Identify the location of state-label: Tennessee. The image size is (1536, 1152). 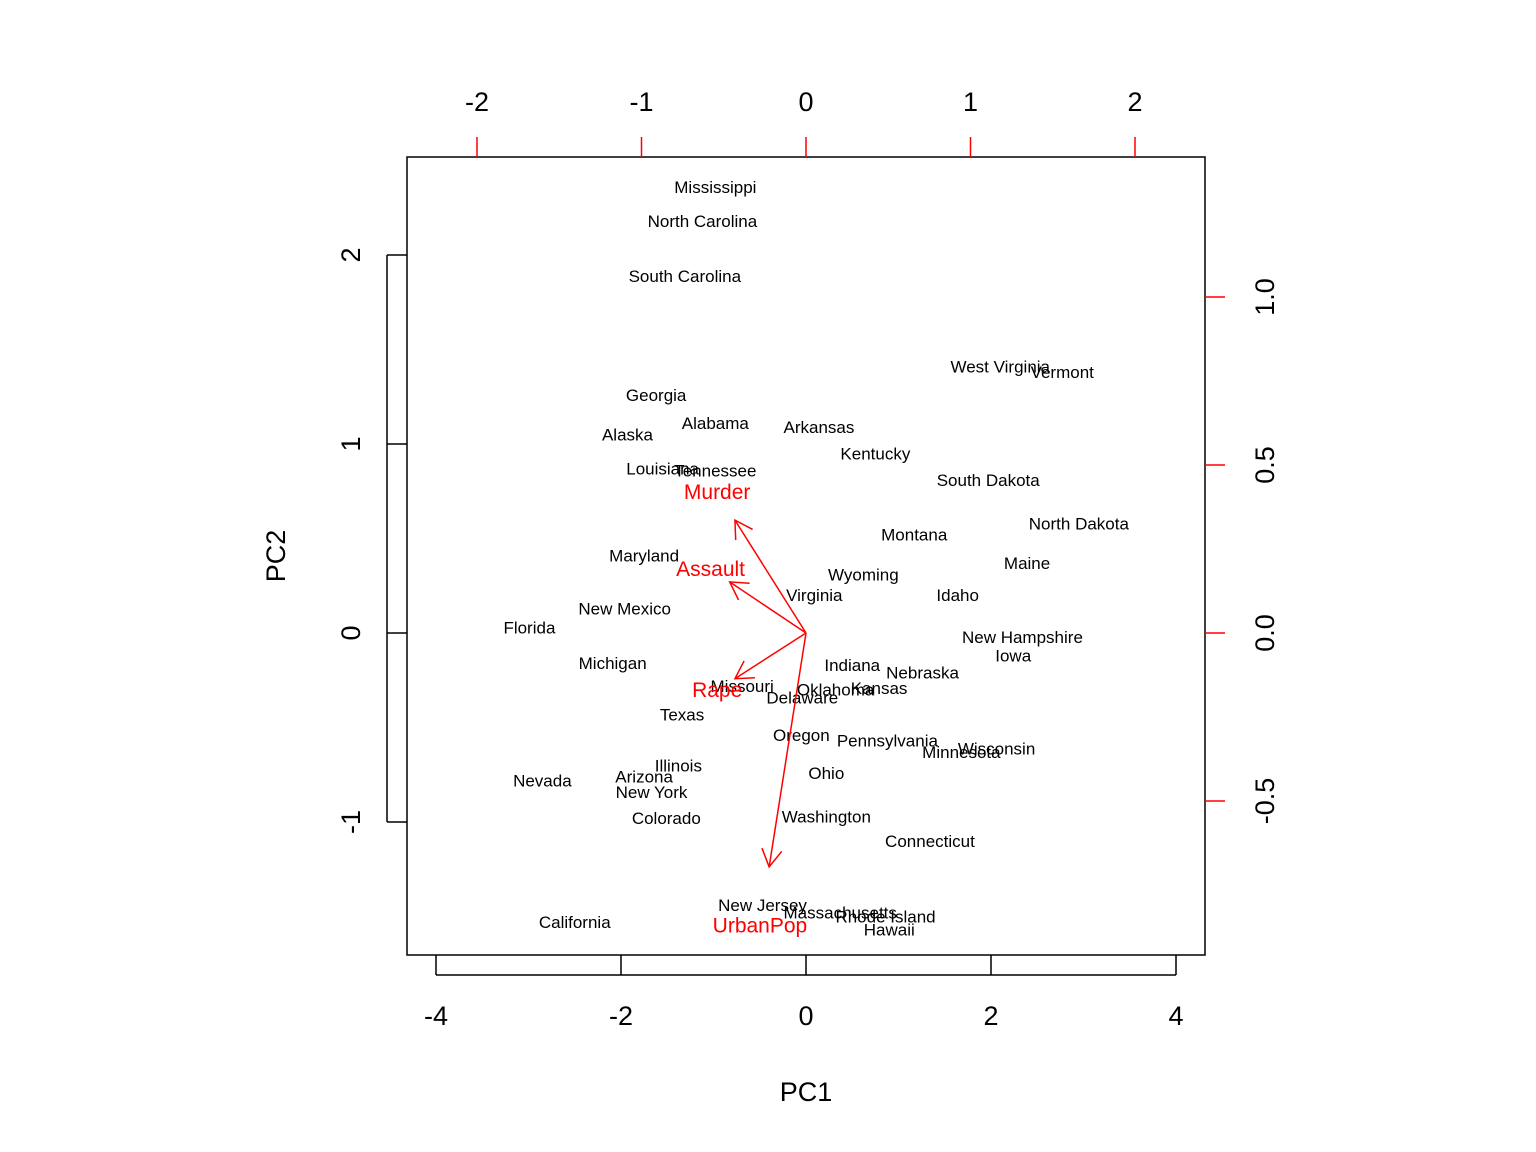
(715, 470).